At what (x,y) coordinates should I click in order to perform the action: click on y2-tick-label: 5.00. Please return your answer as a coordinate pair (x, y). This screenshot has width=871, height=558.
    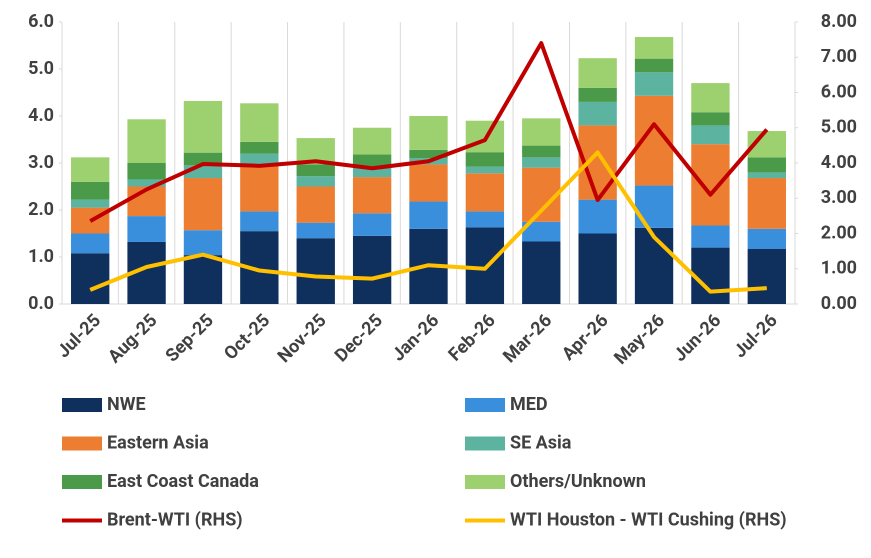
    Looking at the image, I should click on (839, 127).